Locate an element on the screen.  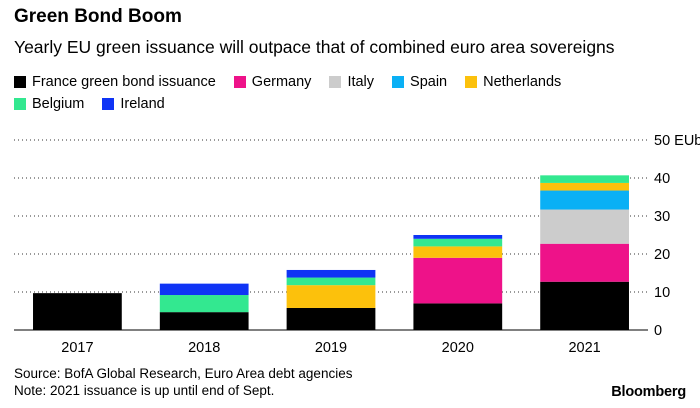
y-tick-label: 30 is located at coordinates (662, 217).